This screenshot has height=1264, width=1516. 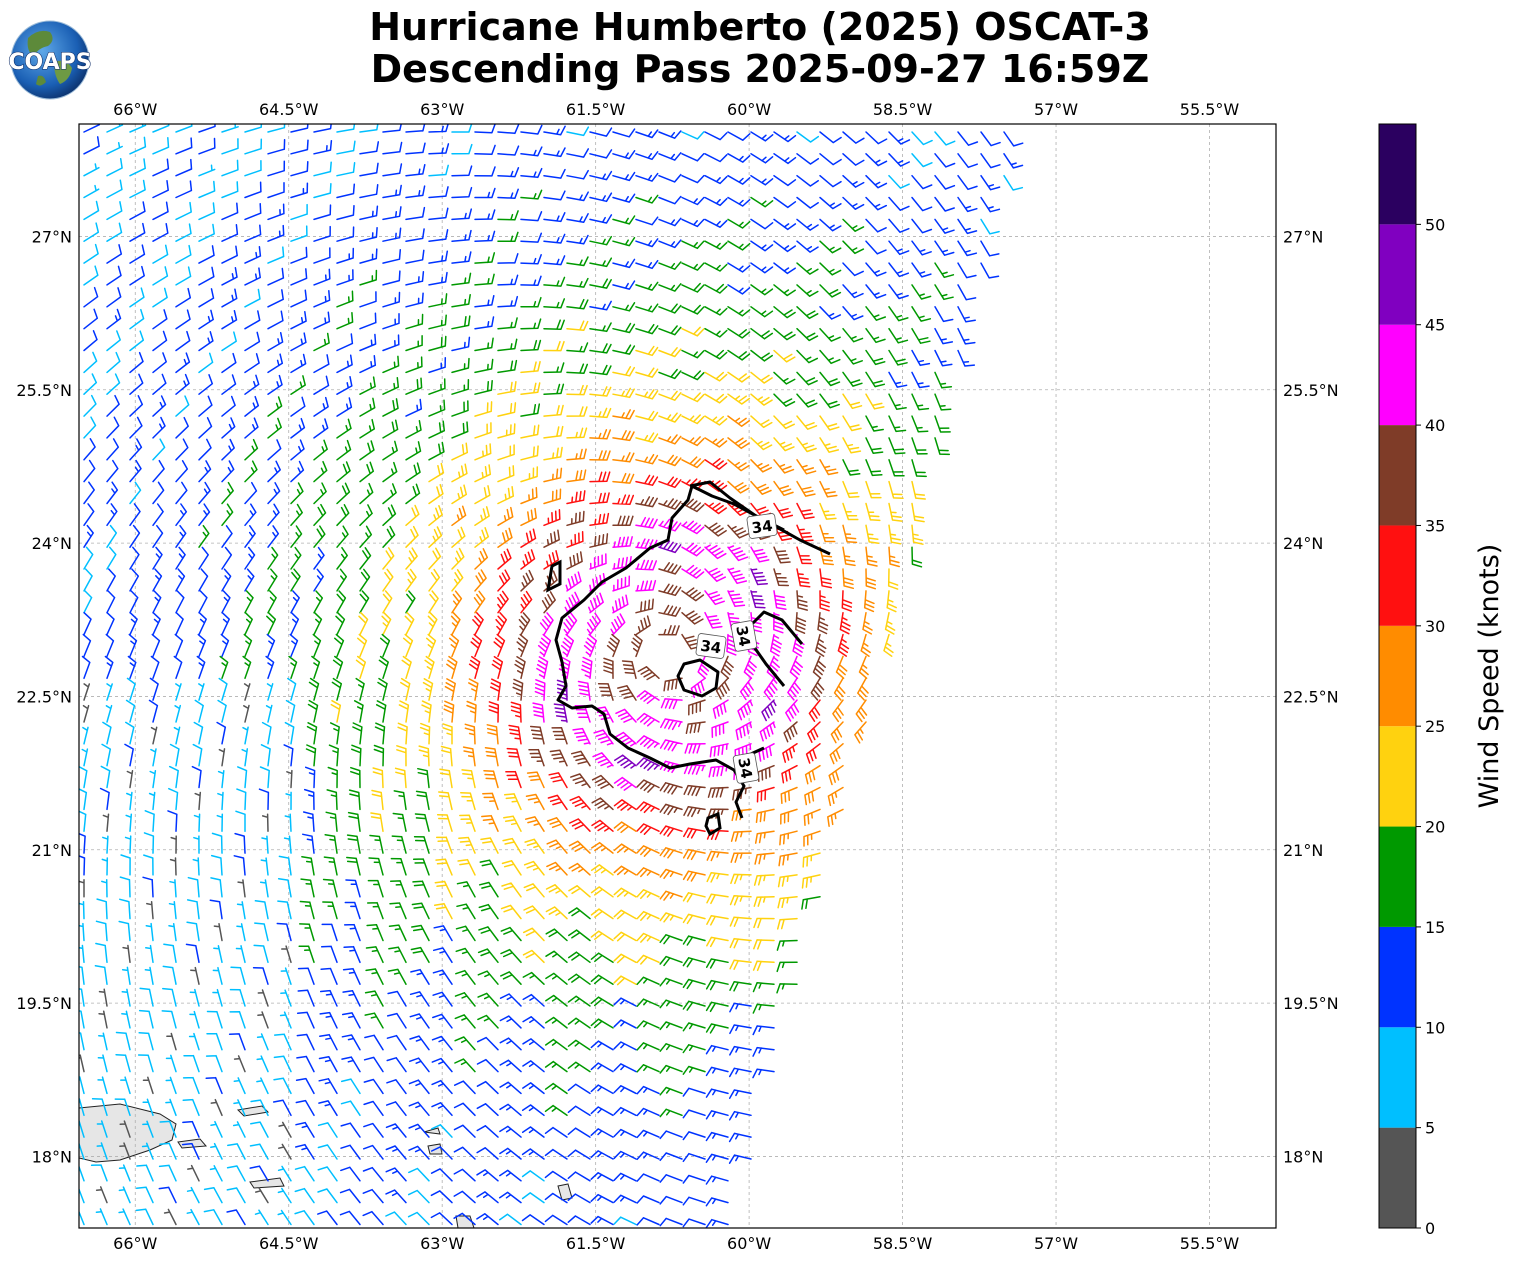 I want to click on colorbar-segment, so click(x=1397, y=977).